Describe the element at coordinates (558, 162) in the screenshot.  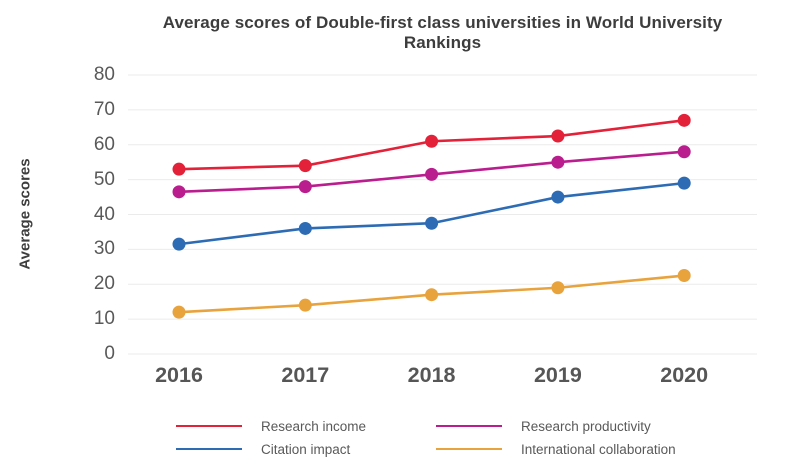
I see `data-point-research-productivity-2019` at that location.